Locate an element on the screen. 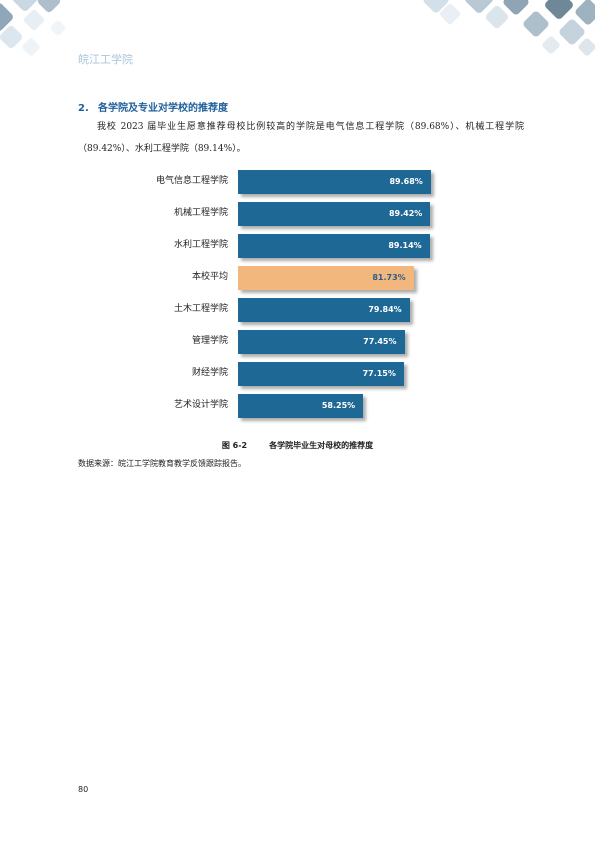 The width and height of the screenshot is (595, 842). bar-row: 财经学院 77.15% is located at coordinates (297, 373).